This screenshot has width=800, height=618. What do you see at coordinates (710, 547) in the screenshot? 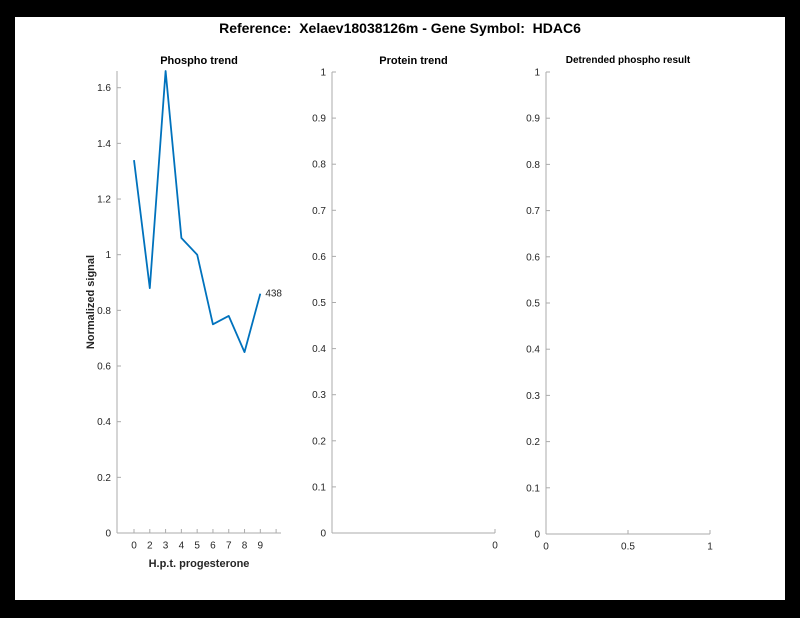
I see `x-tick-label: 1` at bounding box center [710, 547].